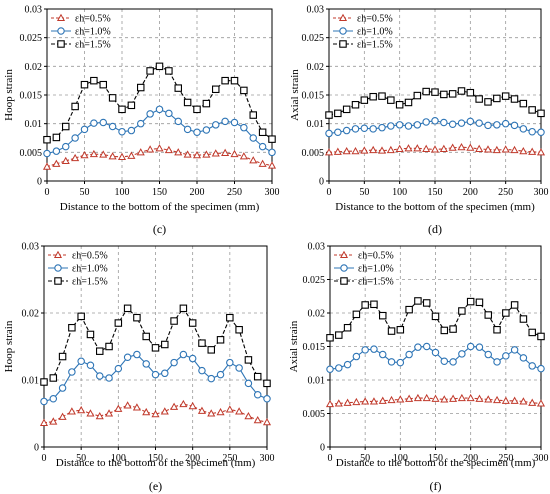 This screenshot has width=550, height=494. Describe the element at coordinates (435, 458) in the screenshot. I see `x-tick-label: 150` at that location.